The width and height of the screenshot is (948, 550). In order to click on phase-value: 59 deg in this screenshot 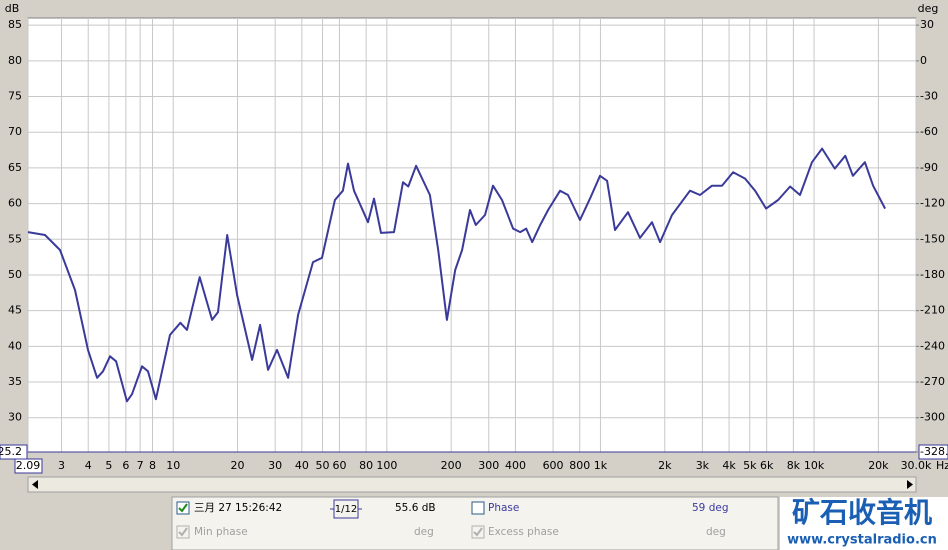, I will do `click(710, 508)`.